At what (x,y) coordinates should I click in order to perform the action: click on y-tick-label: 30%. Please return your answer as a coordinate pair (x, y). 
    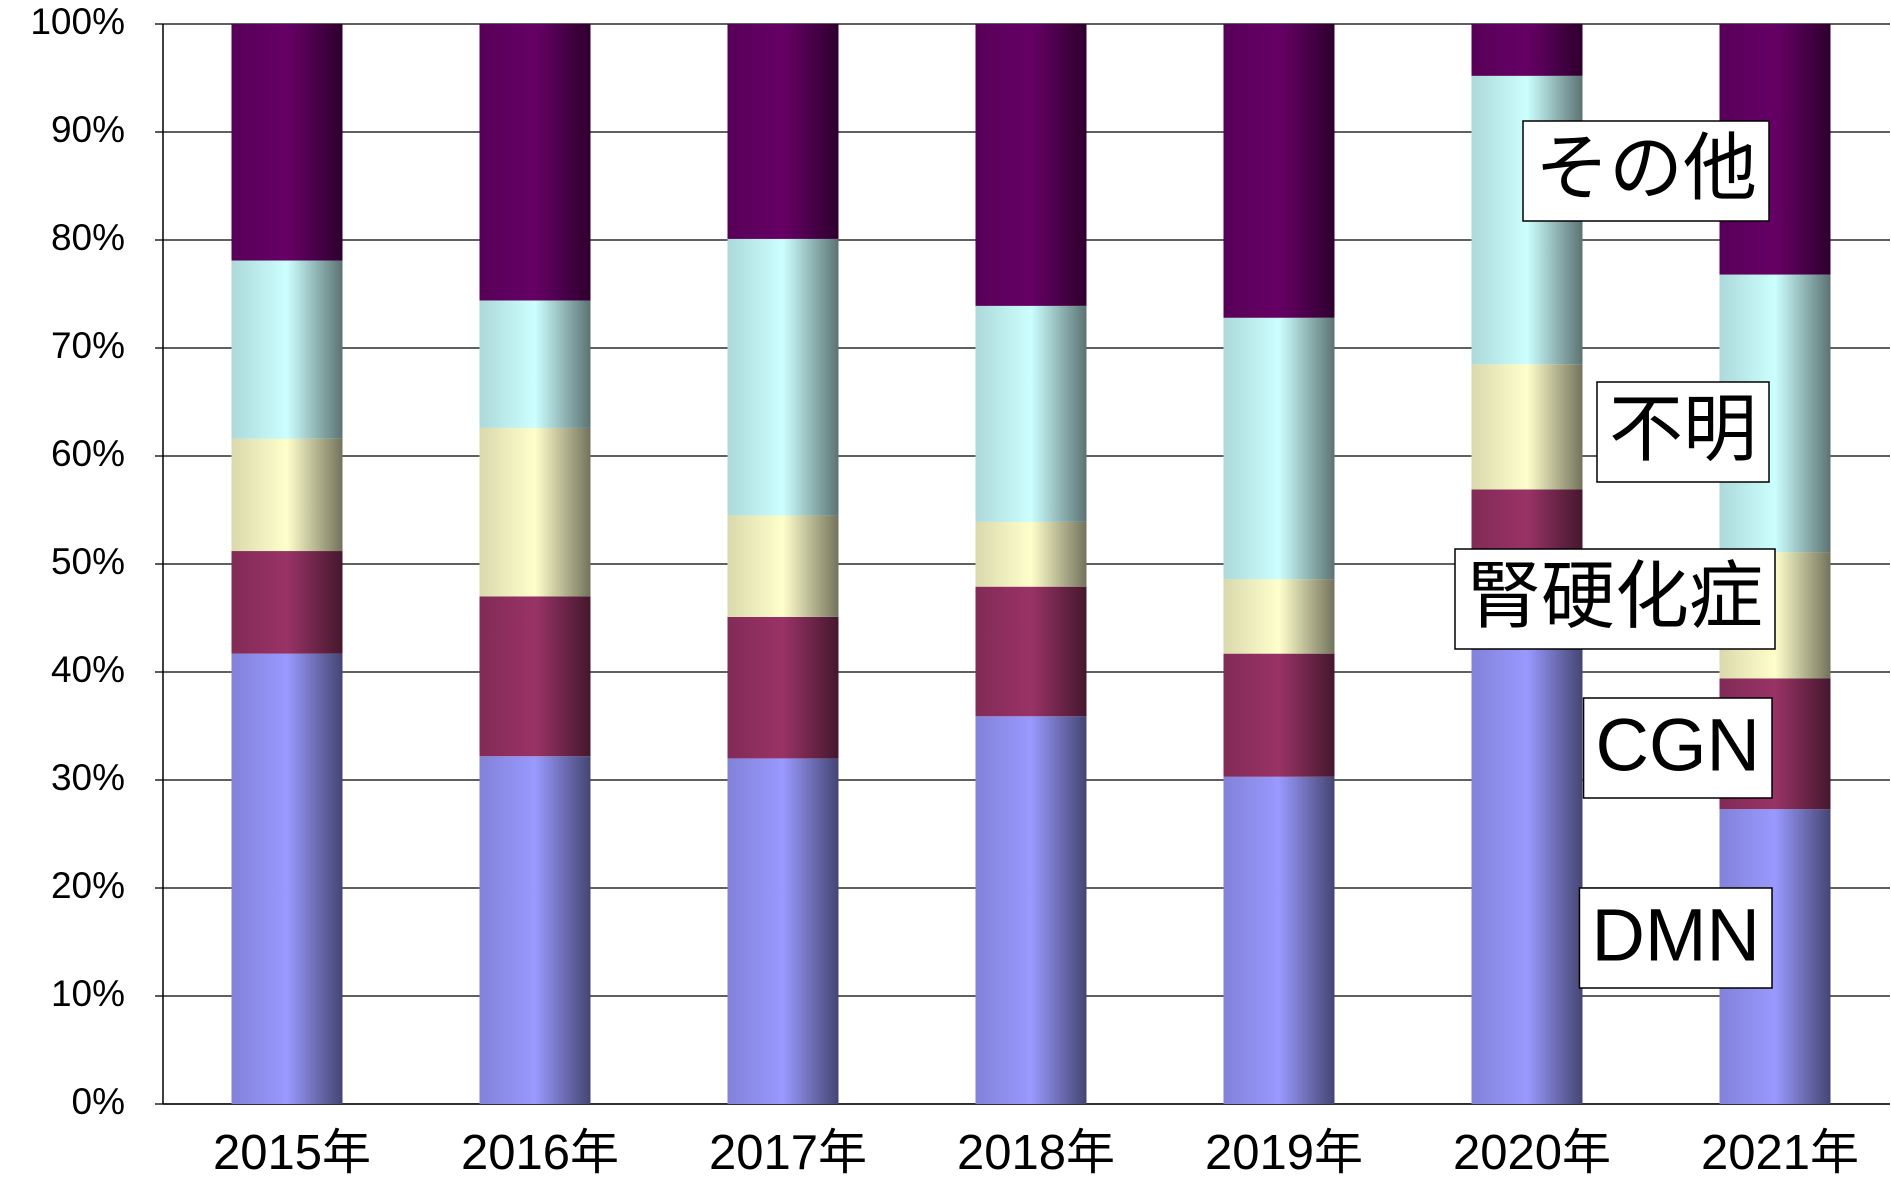
    Looking at the image, I should click on (88, 777).